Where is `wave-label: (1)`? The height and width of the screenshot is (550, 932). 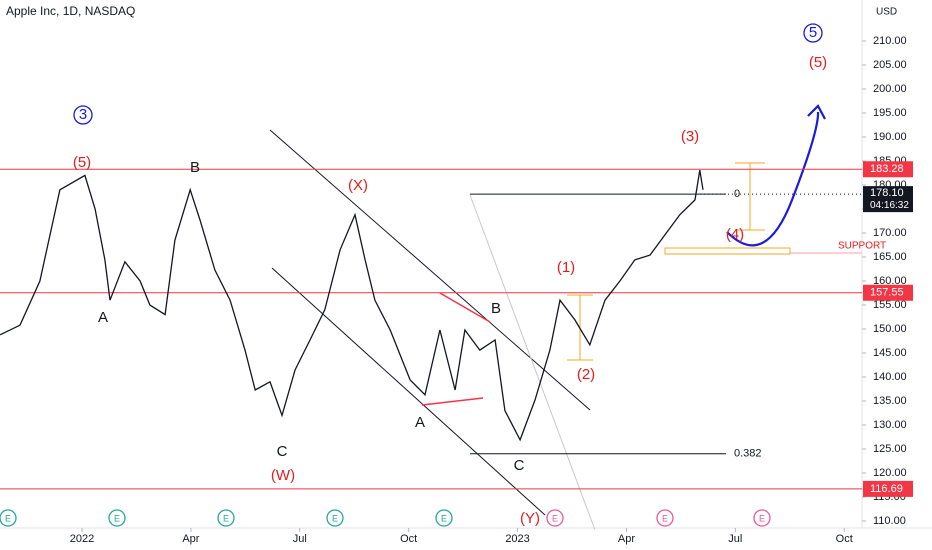 wave-label: (1) is located at coordinates (566, 267).